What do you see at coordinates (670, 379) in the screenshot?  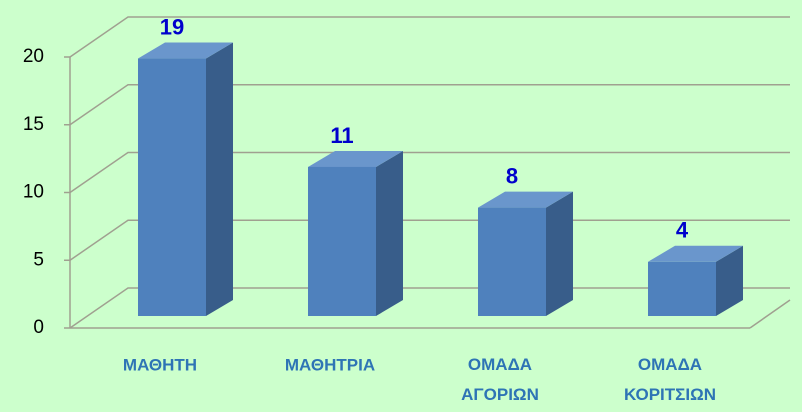 I see `x-tick-label: ΟΜΑΔΑ ΚΟΡΙΤΣΙΩΝ` at bounding box center [670, 379].